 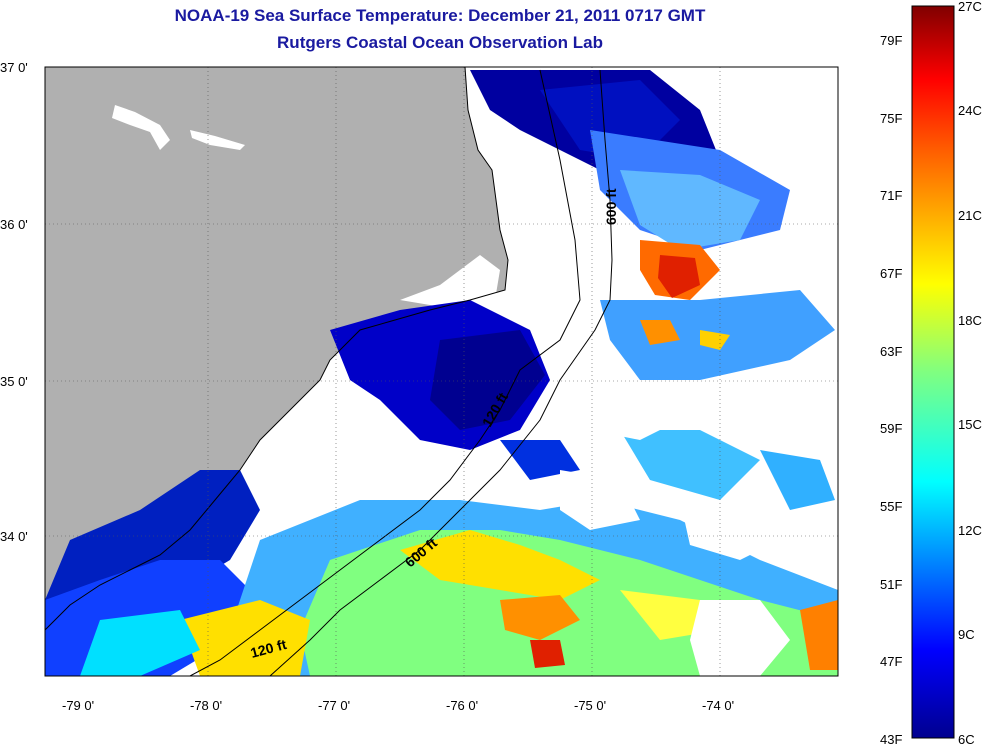 What do you see at coordinates (718, 705) in the screenshot?
I see `lon-label: -74 0'` at bounding box center [718, 705].